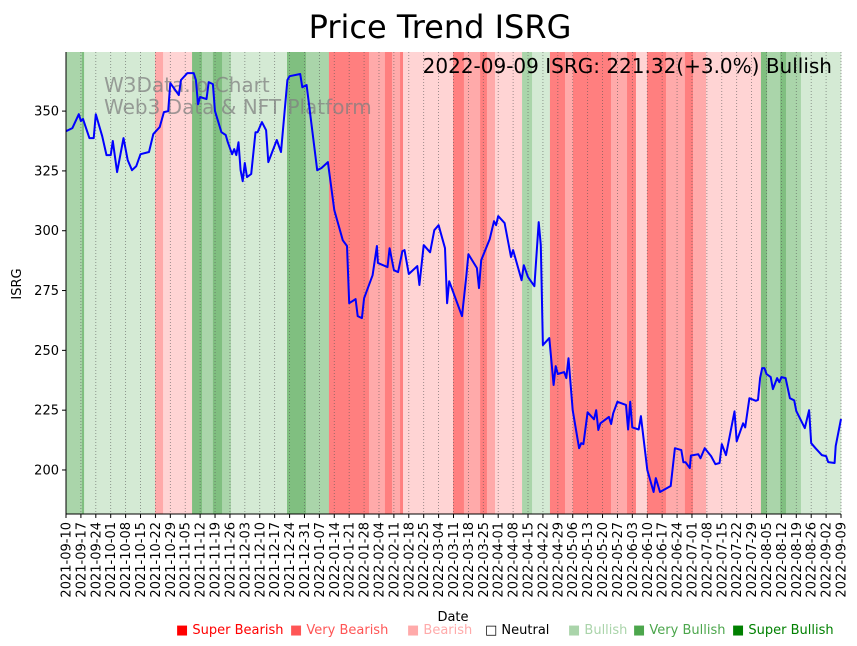 The width and height of the screenshot is (857, 646). Describe the element at coordinates (260, 560) in the screenshot. I see `x-tick-label: 2021-12-10` at that location.